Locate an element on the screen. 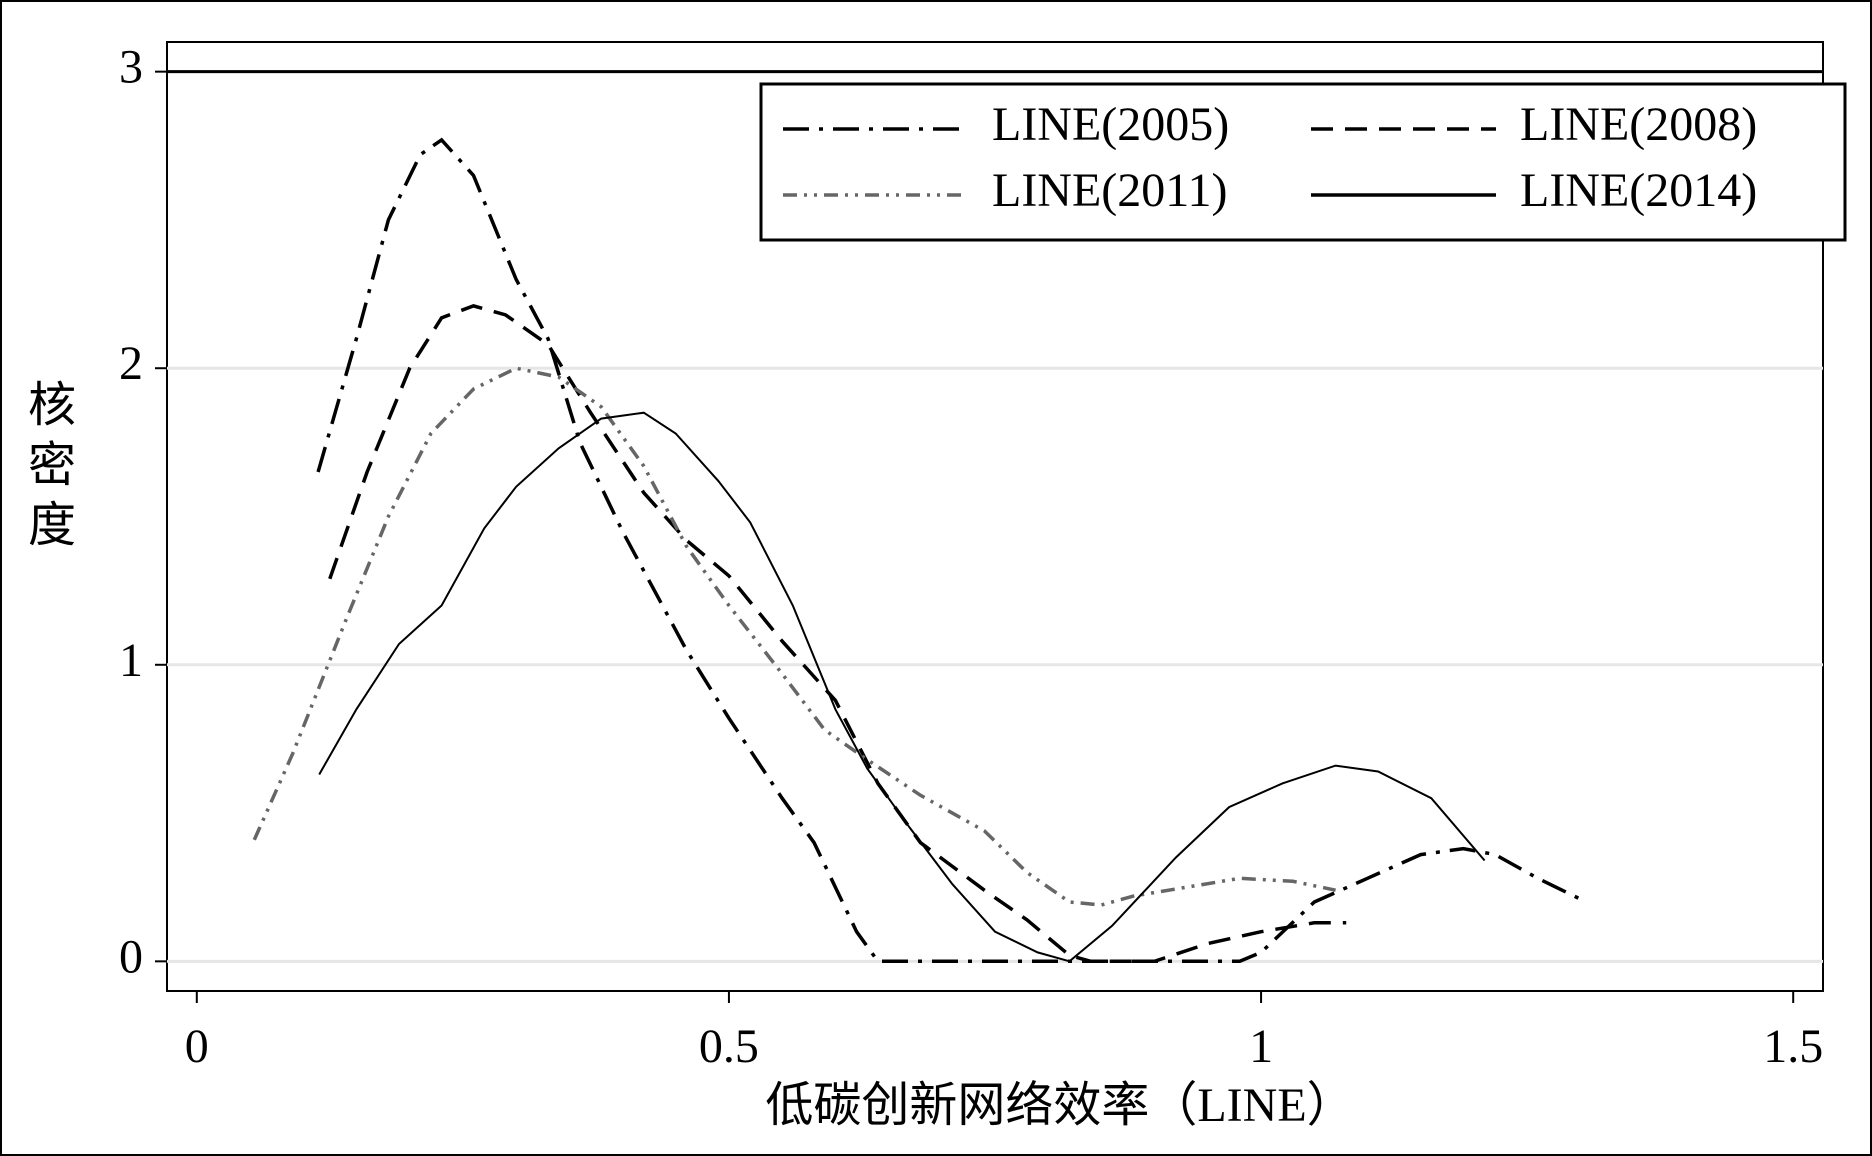 Image resolution: width=1872 pixels, height=1156 pixels. x-tick-label: 0.5 is located at coordinates (729, 1046).